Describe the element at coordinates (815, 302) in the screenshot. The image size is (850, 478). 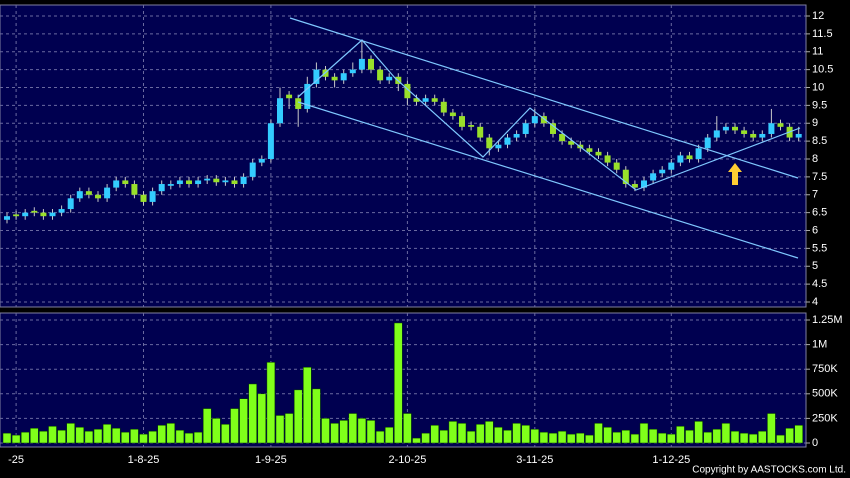
I see `y-tick-label: 4` at that location.